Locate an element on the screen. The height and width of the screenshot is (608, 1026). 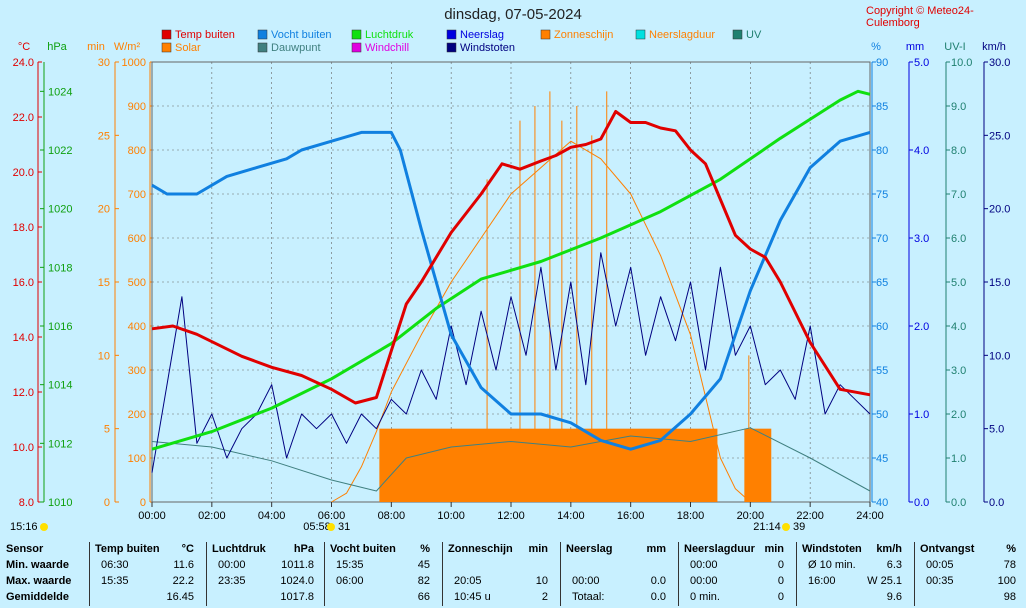
axis-label-uv-10: 10.0 is located at coordinates (961, 63).